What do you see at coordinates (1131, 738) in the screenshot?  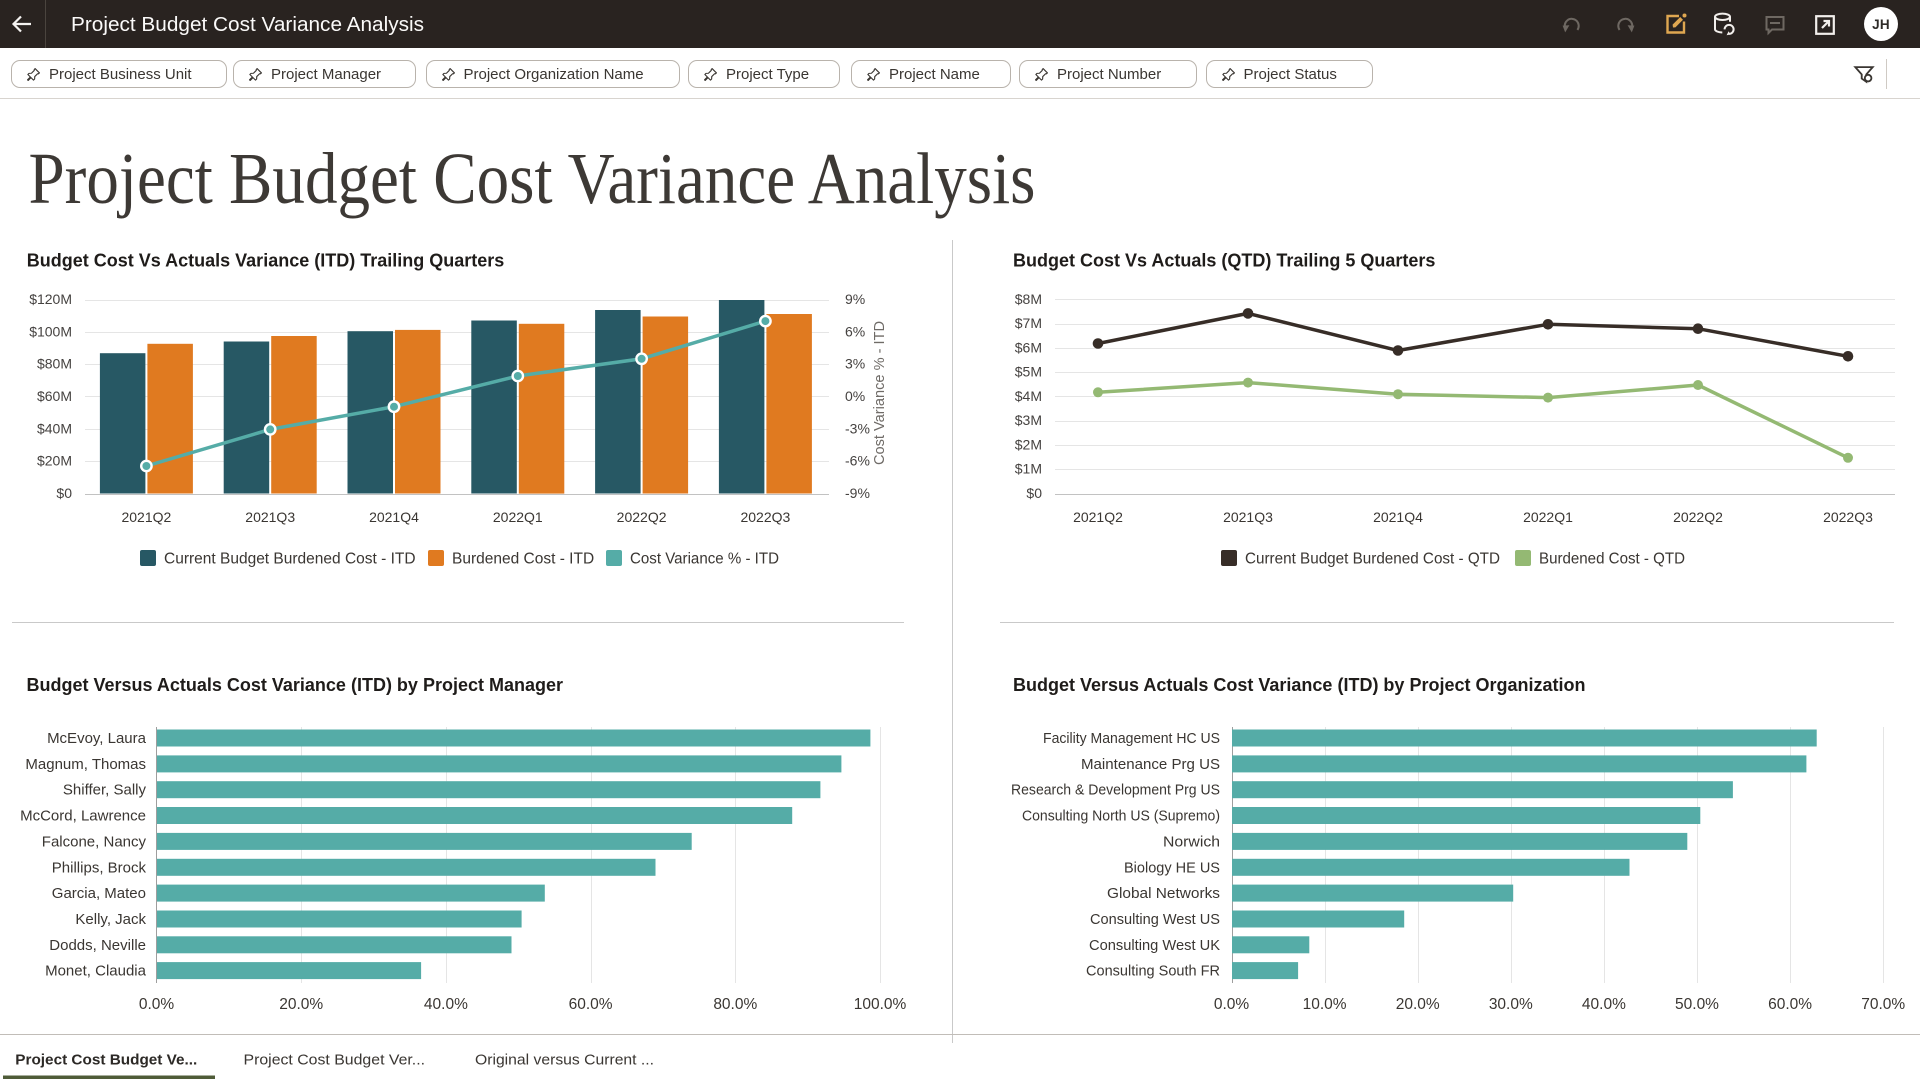 I see `svg-text: Facility Management HC US` at bounding box center [1131, 738].